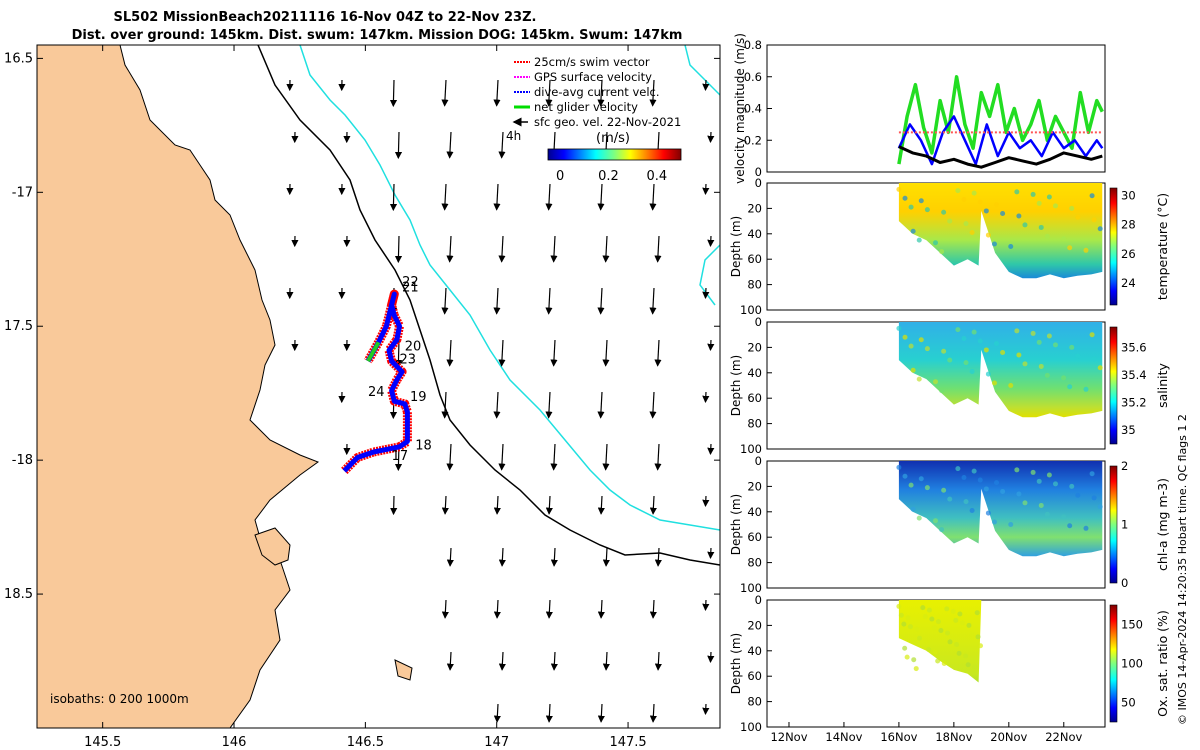 This screenshot has width=1200, height=750. What do you see at coordinates (400, 456) in the screenshot?
I see `day-label: 17` at bounding box center [400, 456].